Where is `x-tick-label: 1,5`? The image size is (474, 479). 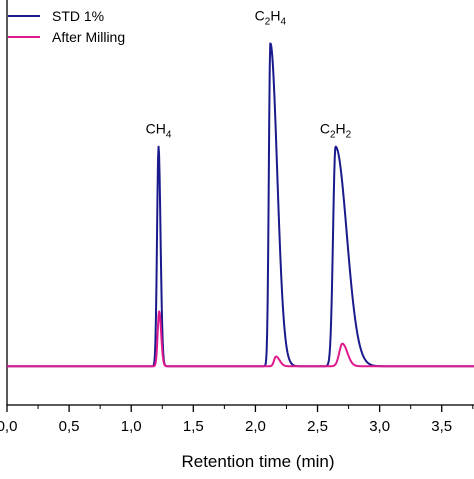 x-tick-label: 1,5 is located at coordinates (193, 426).